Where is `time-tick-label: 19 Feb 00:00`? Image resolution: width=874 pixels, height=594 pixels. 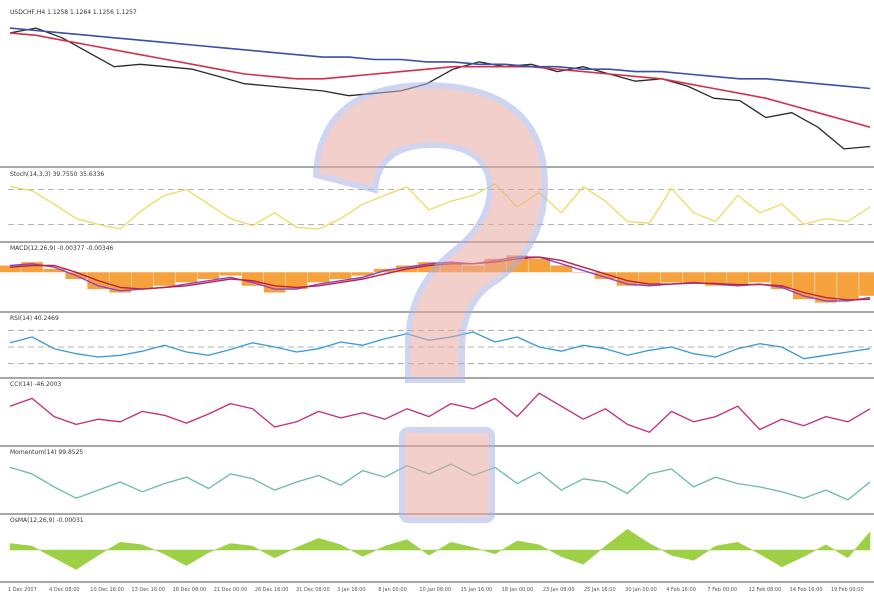
time-tick-label: 19 Feb 00:00 is located at coordinates (847, 590).